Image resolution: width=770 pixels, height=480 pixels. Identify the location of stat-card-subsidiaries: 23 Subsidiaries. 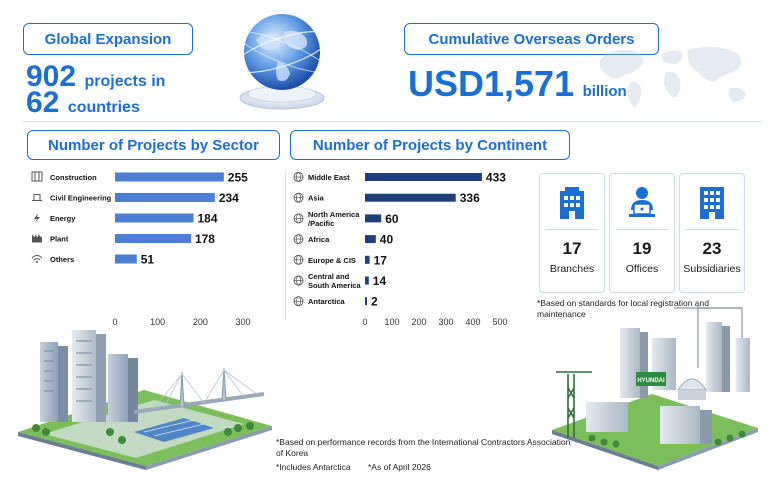
(712, 233).